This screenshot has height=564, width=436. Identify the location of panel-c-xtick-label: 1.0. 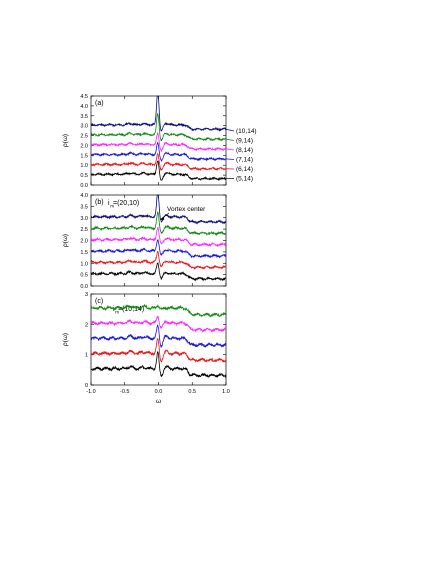
(226, 392).